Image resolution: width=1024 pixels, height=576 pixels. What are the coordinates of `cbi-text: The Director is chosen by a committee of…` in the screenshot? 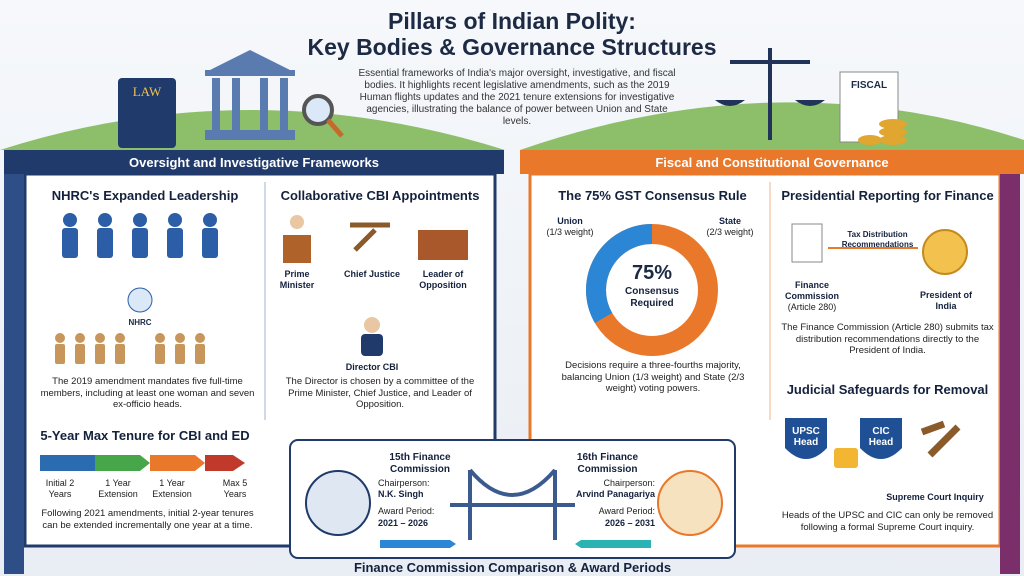 It's located at (380, 393).